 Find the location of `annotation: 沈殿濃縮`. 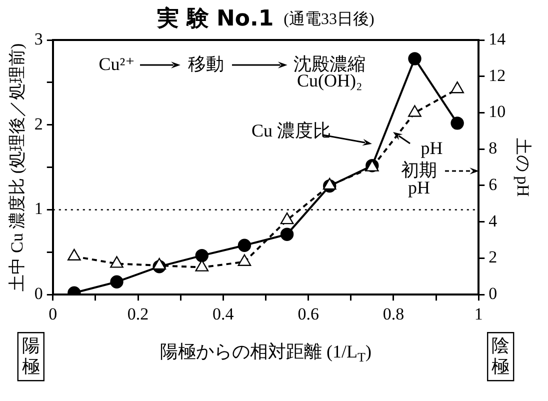

annotation: 沈殿濃縮 is located at coordinates (330, 64).